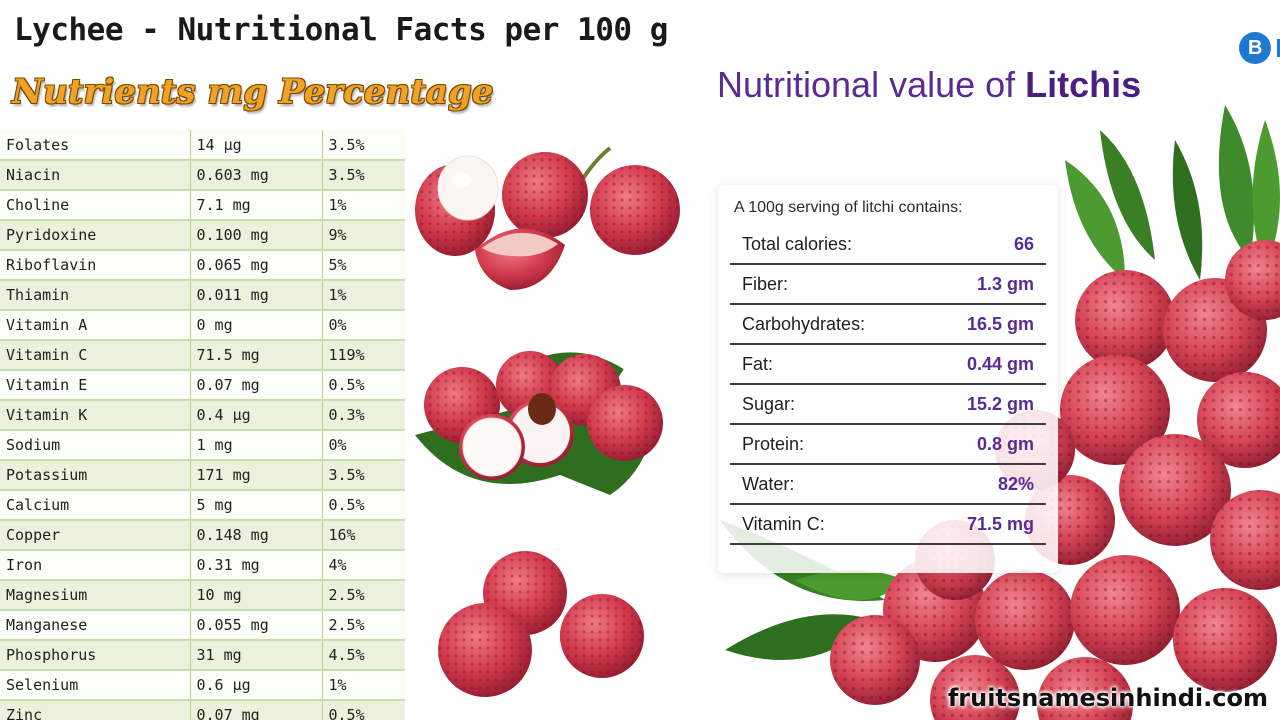 This screenshot has height=720, width=1280. I want to click on nutrient-percent-cell: 4%, so click(363, 565).